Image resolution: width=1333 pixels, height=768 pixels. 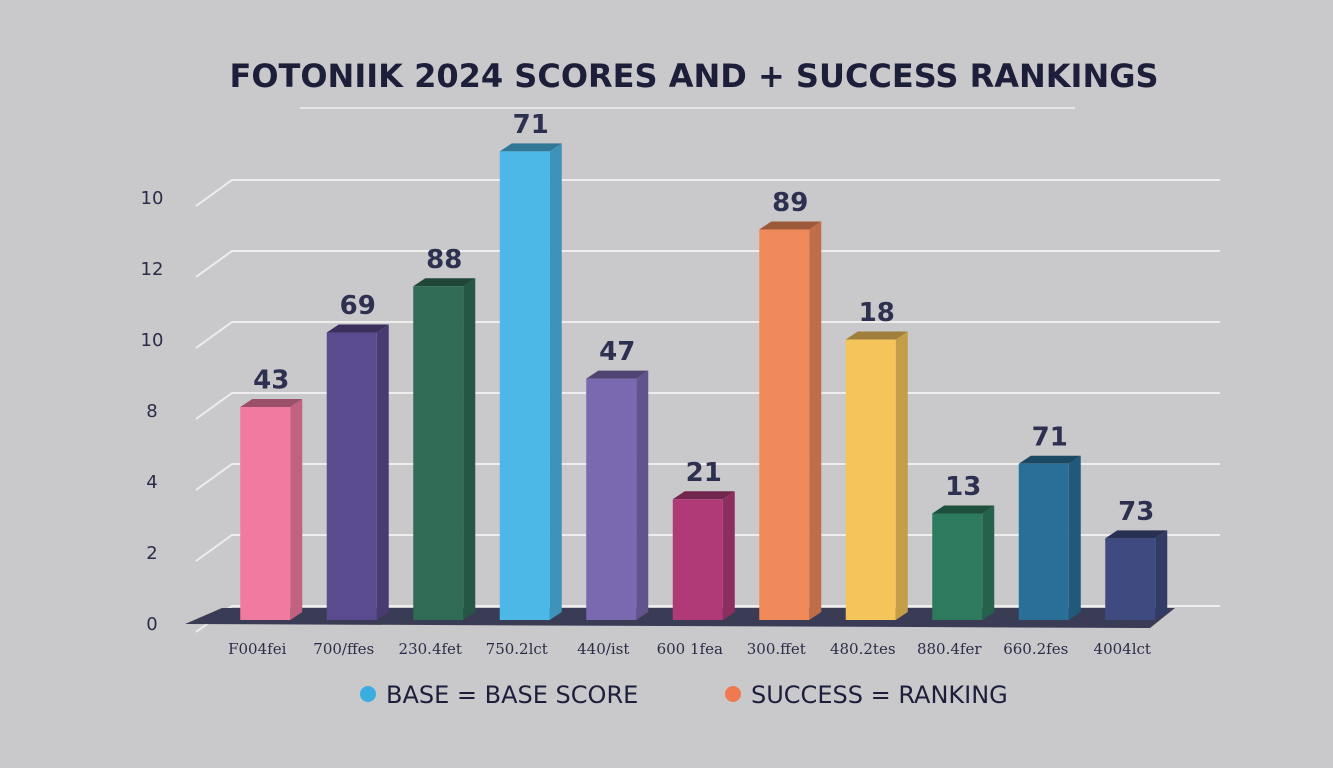 I want to click on x-tick-label: 230.4fet, so click(x=430, y=649).